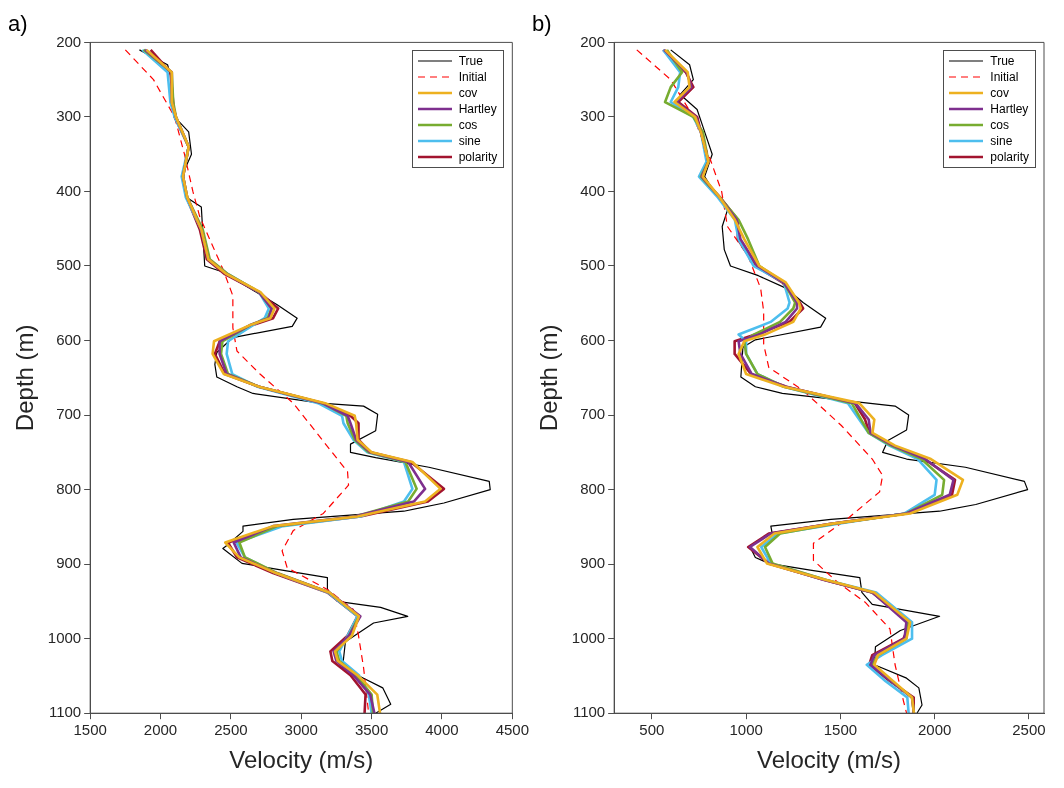  I want to click on x-tick-label: 4000, so click(442, 730).